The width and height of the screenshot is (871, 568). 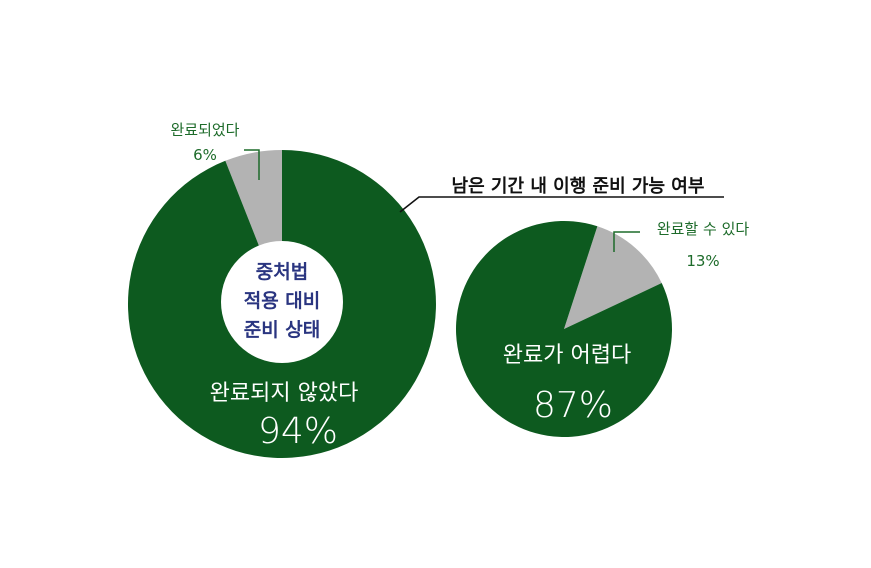 I want to click on pie-1-leader-line, so click(x=252, y=164).